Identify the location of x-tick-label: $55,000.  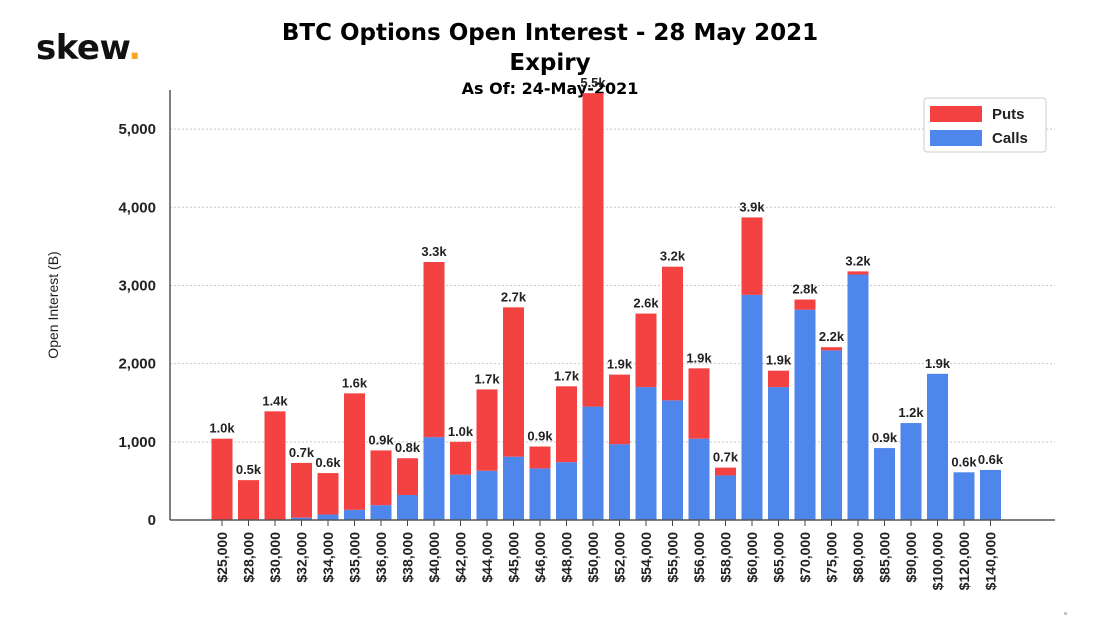
(673, 557).